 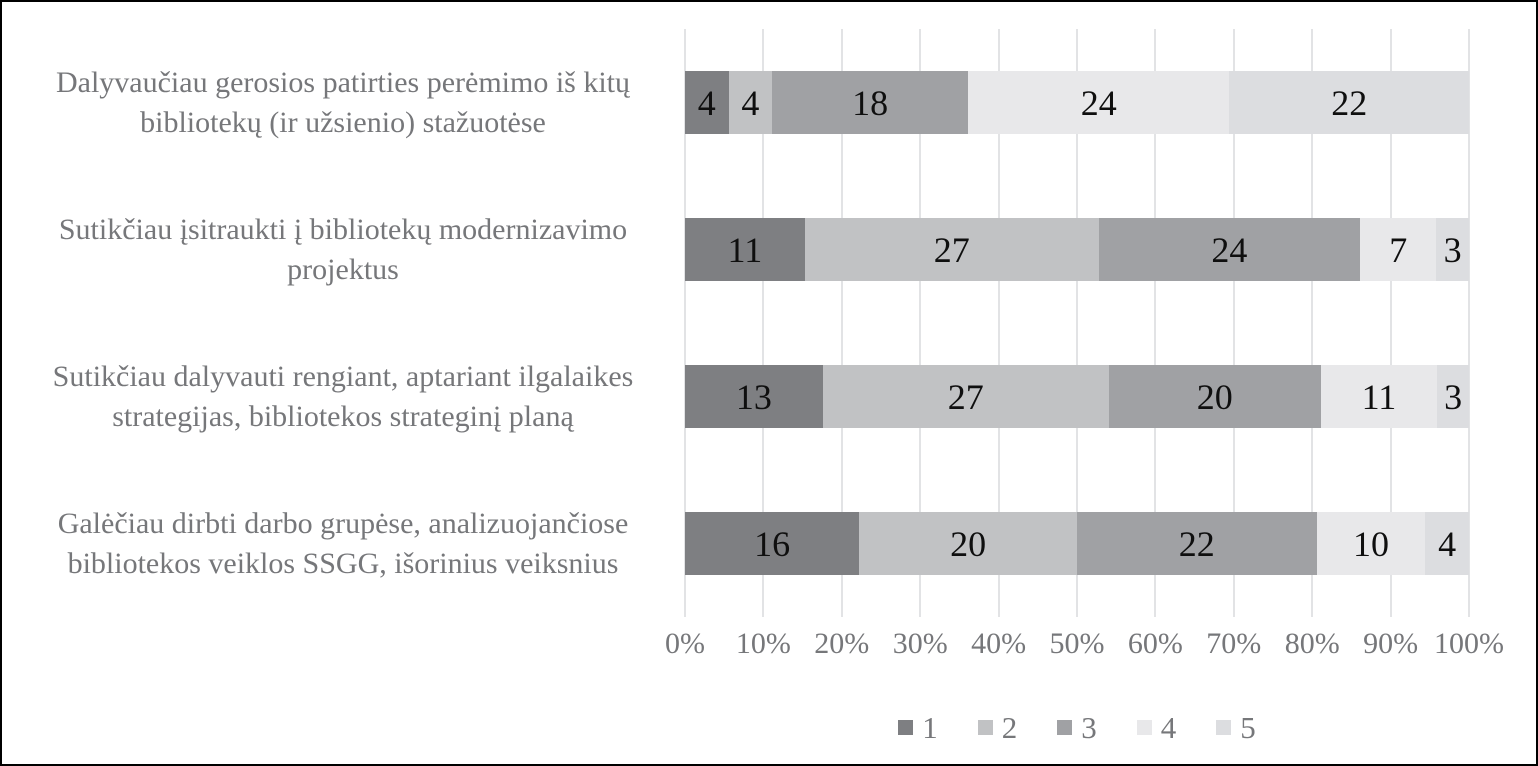 I want to click on bar-row: 16 20 22 10 4, so click(x=1077, y=543).